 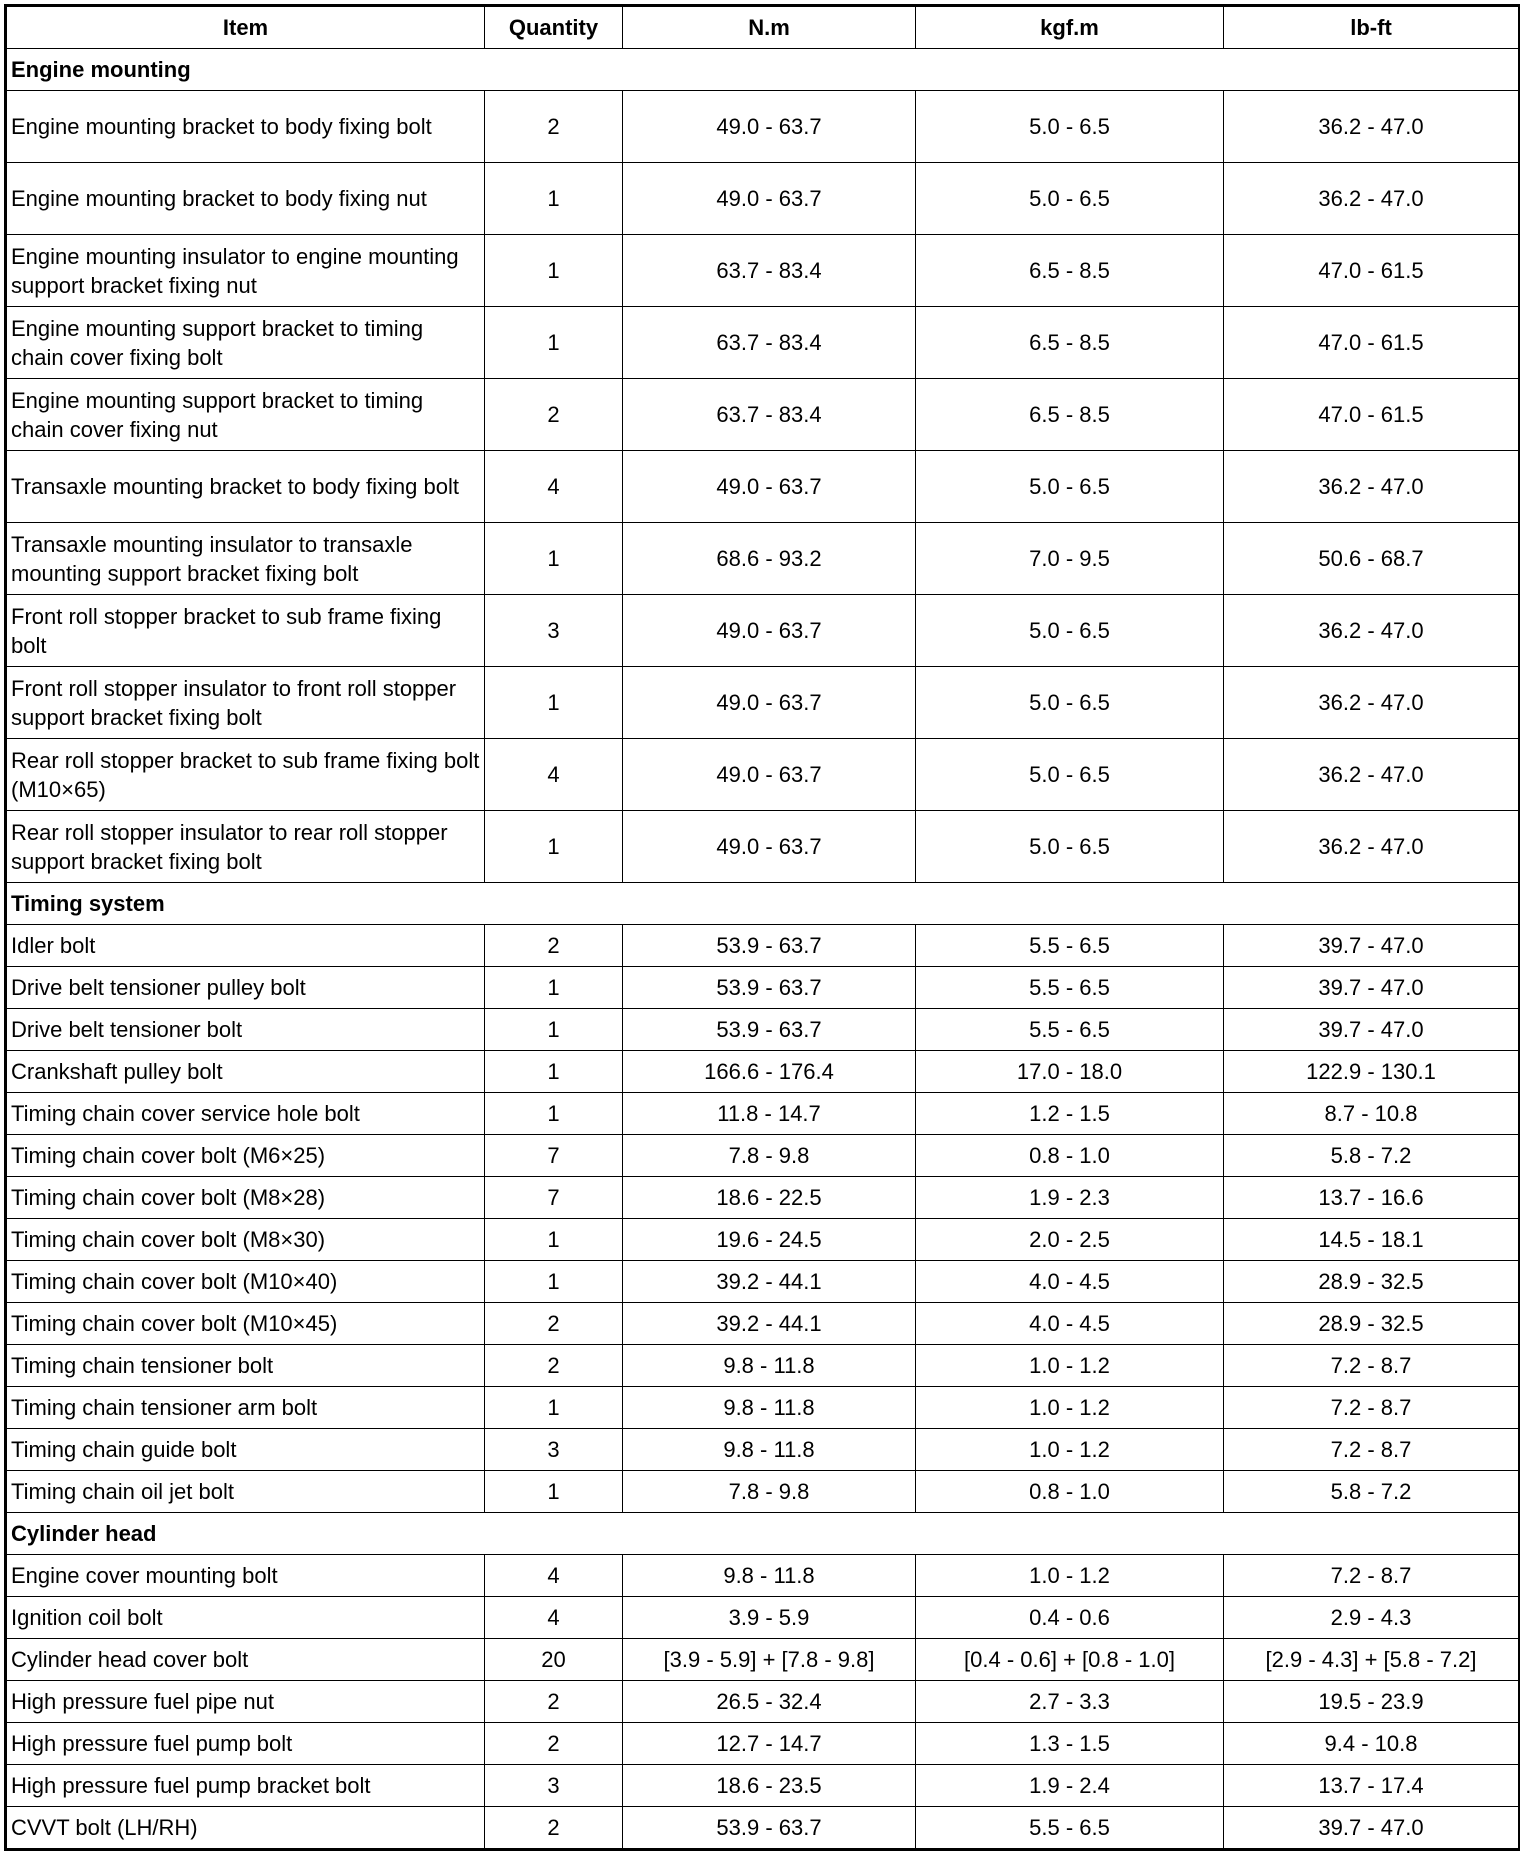 What do you see at coordinates (245, 1113) in the screenshot?
I see `cell-item: Timing chain cover service hole bolt` at bounding box center [245, 1113].